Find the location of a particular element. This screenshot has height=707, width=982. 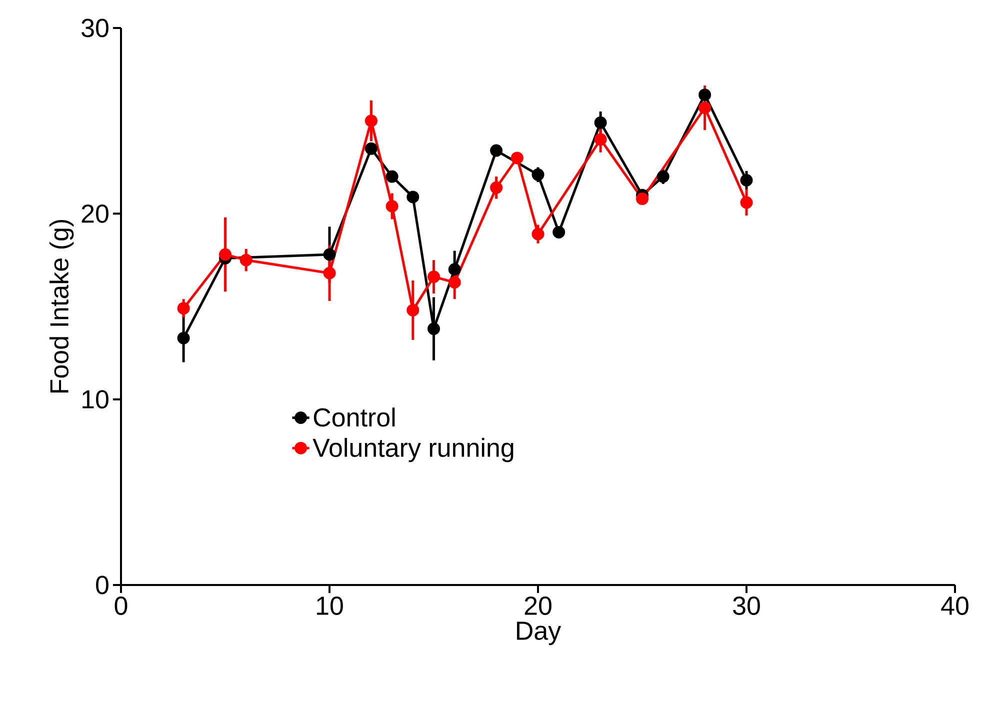

x-tick-label: 20 is located at coordinates (538, 605).